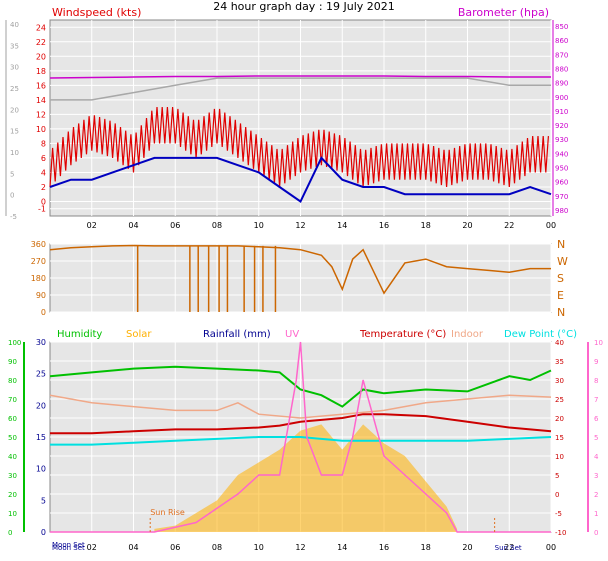  I want to click on temperature-tick: 30, so click(559, 381).